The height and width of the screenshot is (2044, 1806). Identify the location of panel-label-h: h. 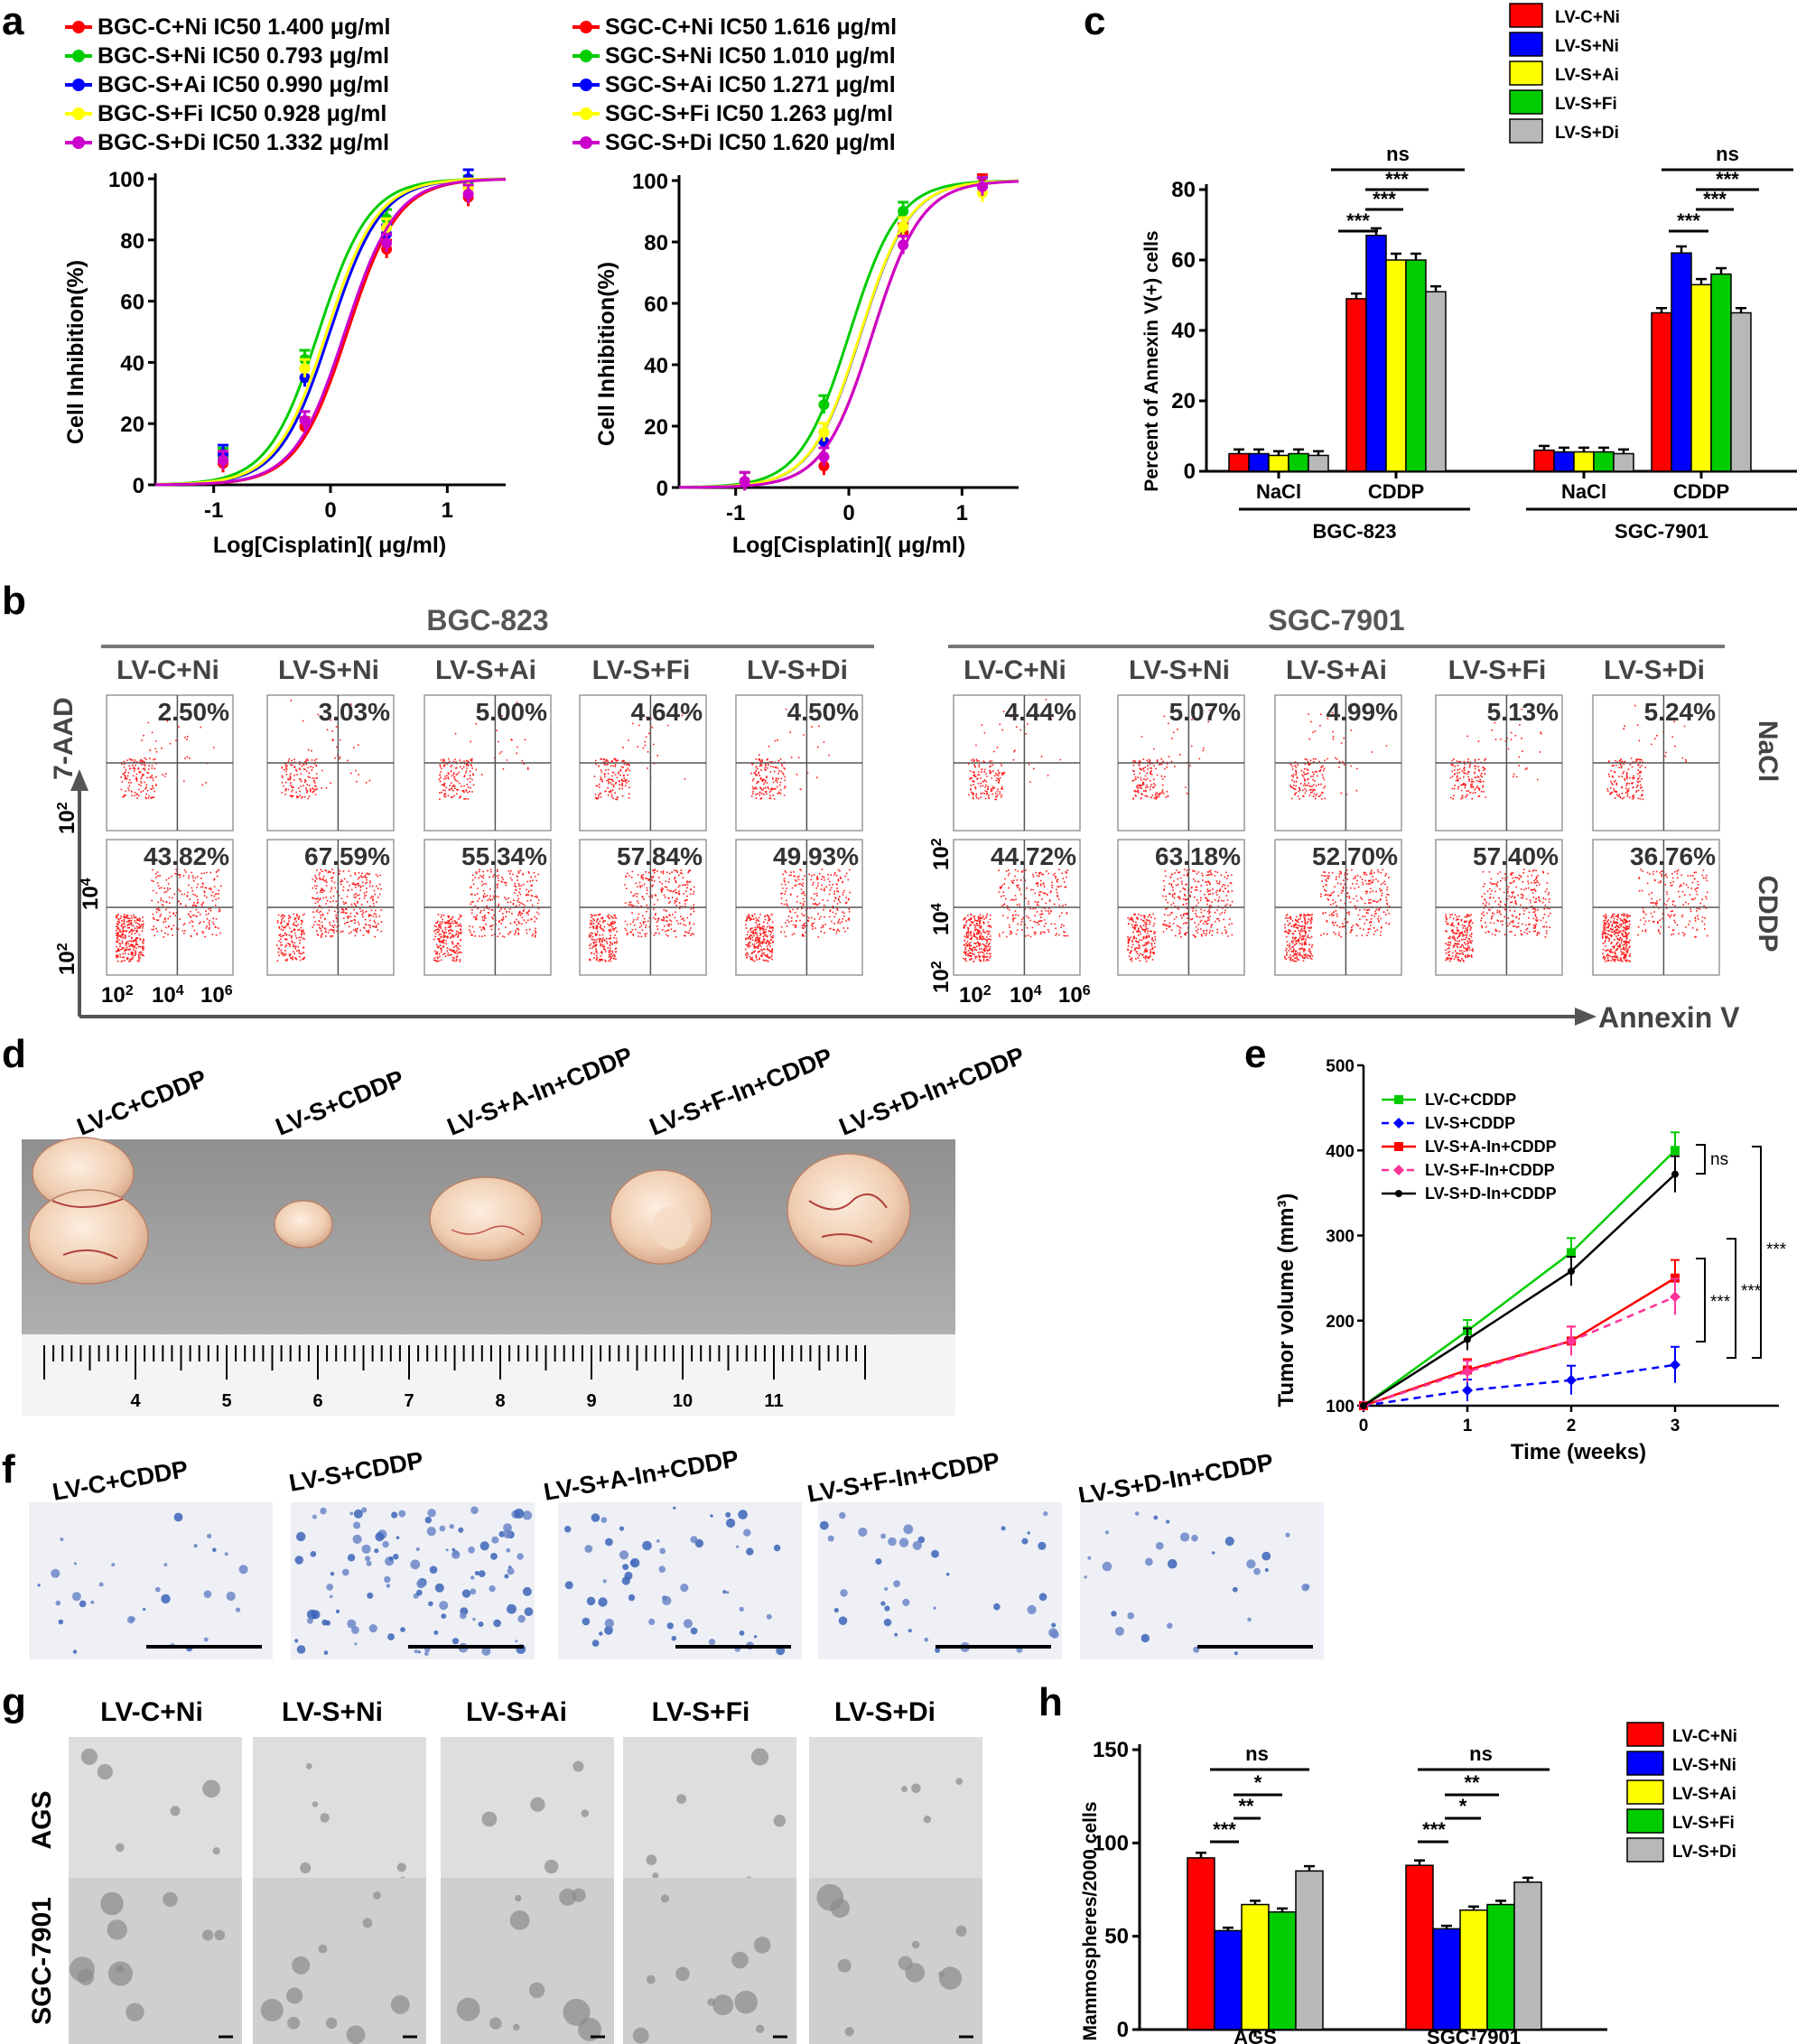
(1050, 1702).